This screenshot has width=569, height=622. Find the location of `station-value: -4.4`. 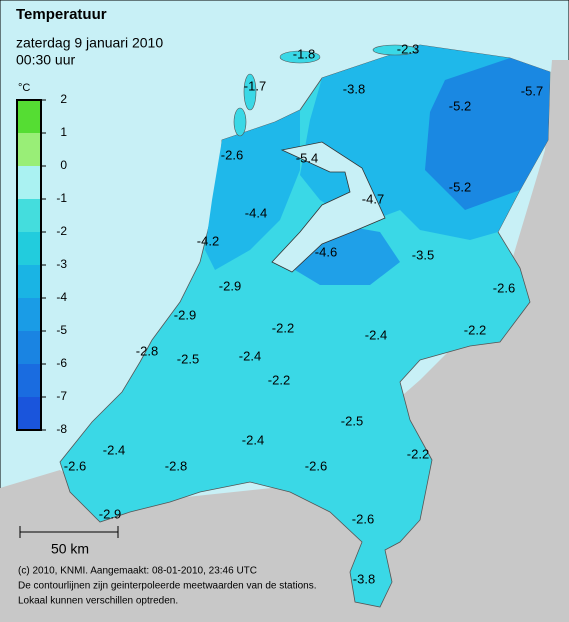

station-value: -4.4 is located at coordinates (256, 212).